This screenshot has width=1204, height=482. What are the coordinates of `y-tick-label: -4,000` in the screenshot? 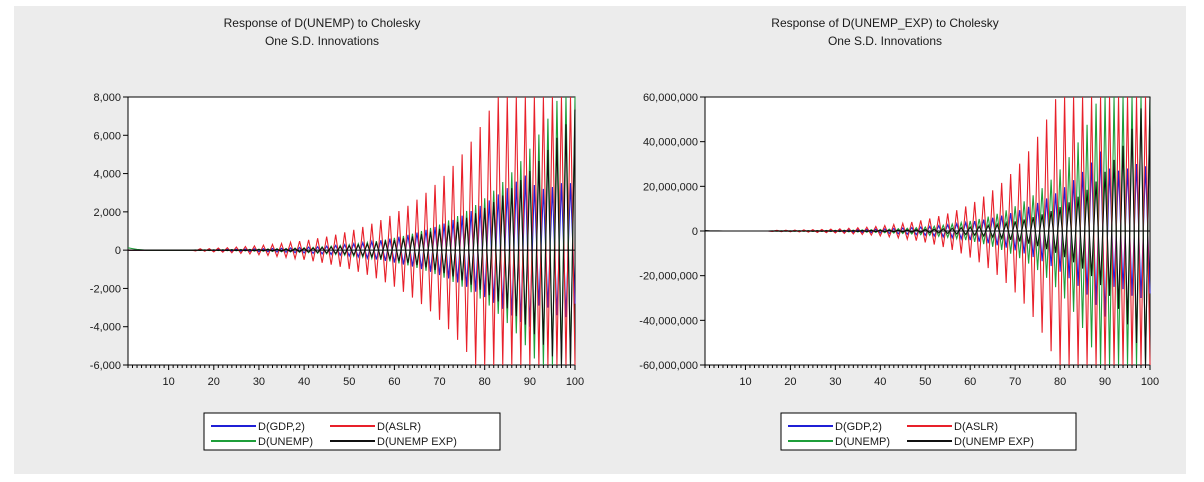 It's located at (105, 328).